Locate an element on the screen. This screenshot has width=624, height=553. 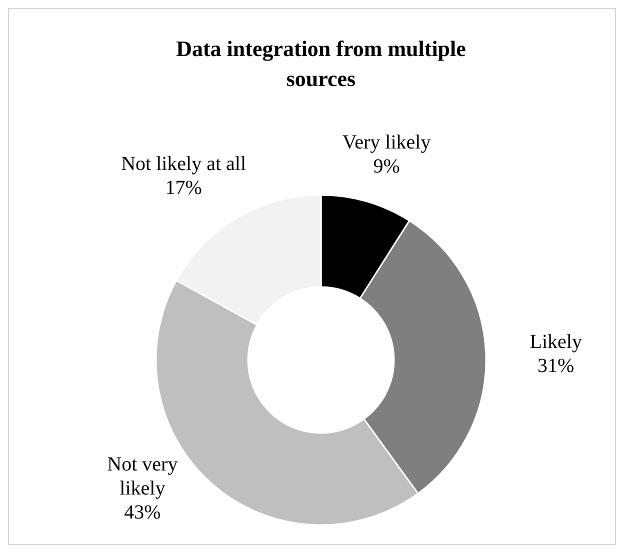
data-label: 43% is located at coordinates (142, 513).